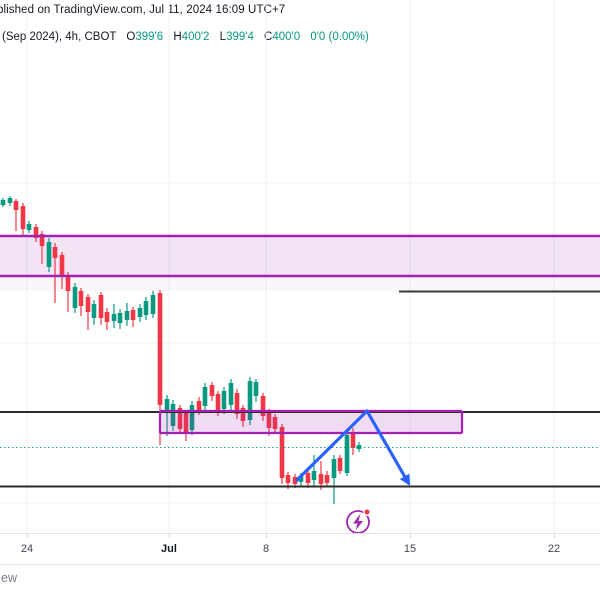 This screenshot has height=600, width=600. Describe the element at coordinates (358, 520) in the screenshot. I see `idea-flash-icon` at that location.